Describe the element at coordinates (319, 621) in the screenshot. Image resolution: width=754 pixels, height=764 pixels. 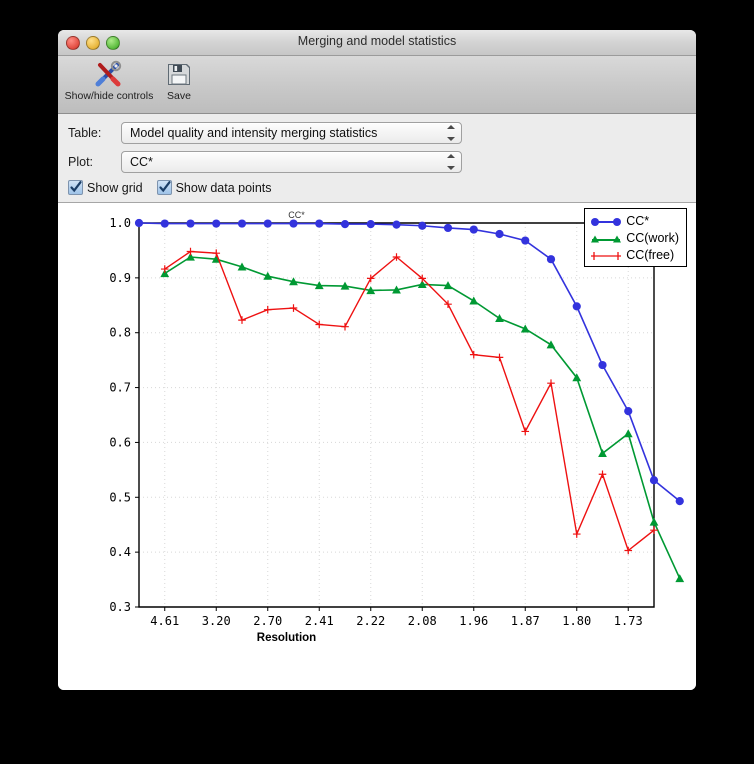
I see `svg-text: 2.41` at that location.